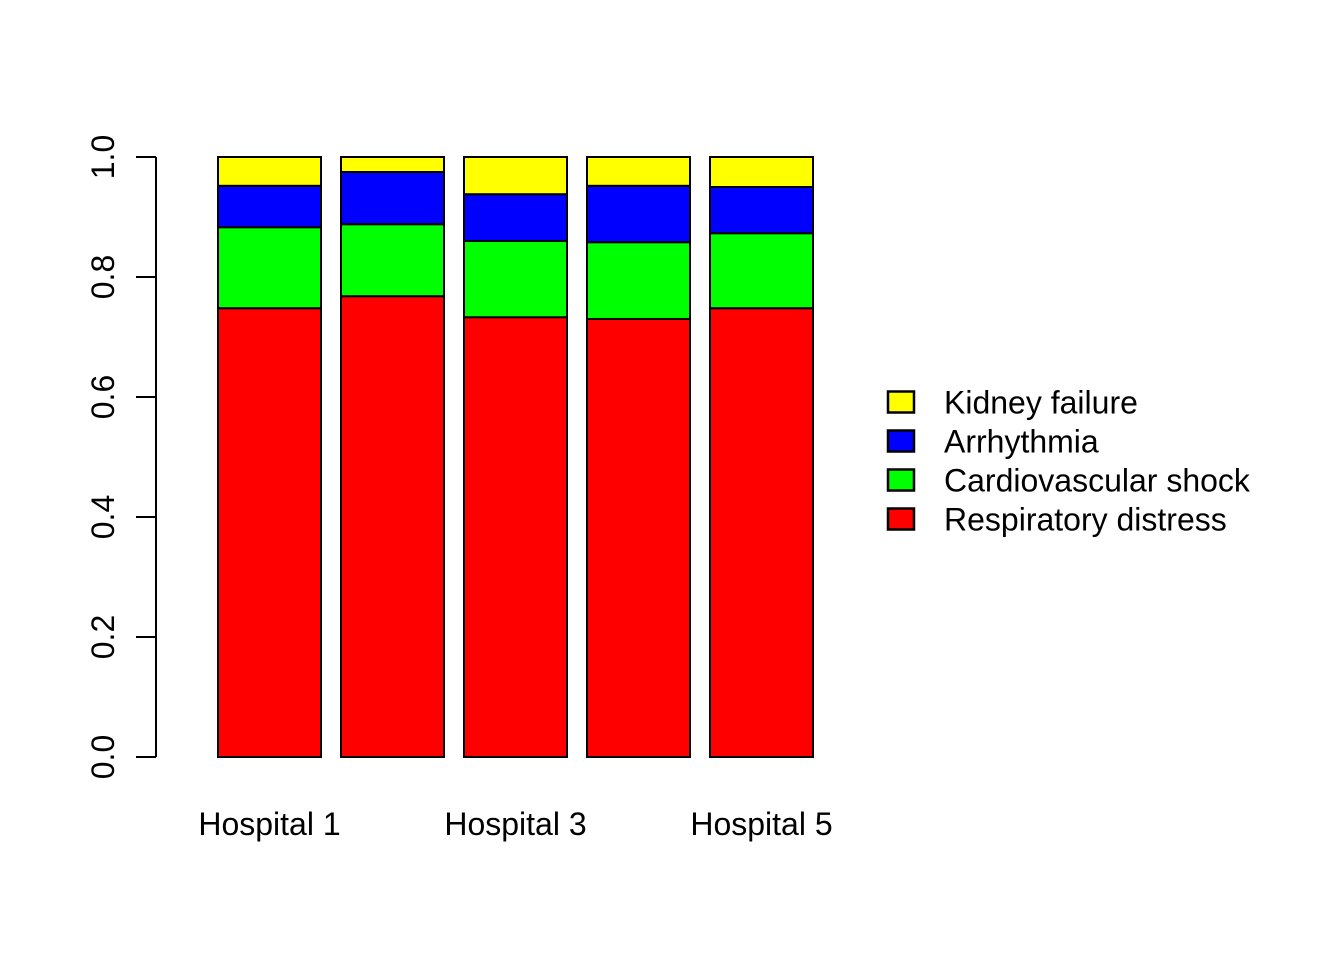  Describe the element at coordinates (638, 171) in the screenshot. I see `bar-4-segment-kidney-failure` at that location.